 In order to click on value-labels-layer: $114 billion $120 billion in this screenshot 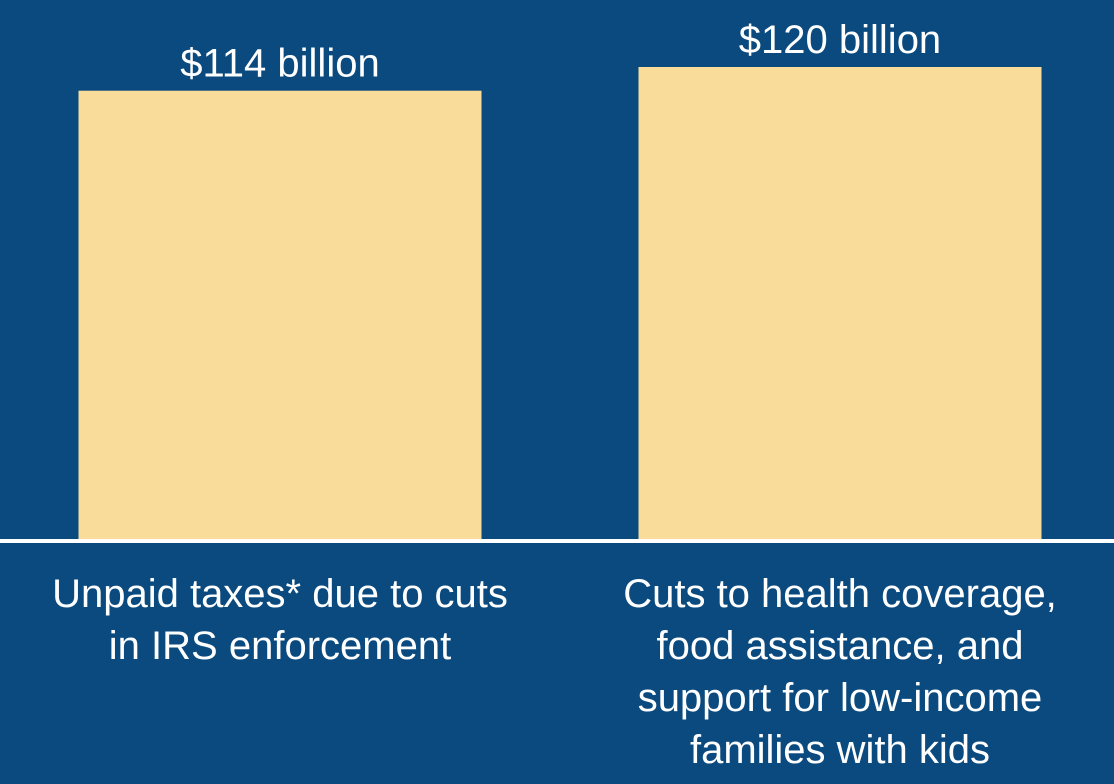, I will do `click(560, 52)`.